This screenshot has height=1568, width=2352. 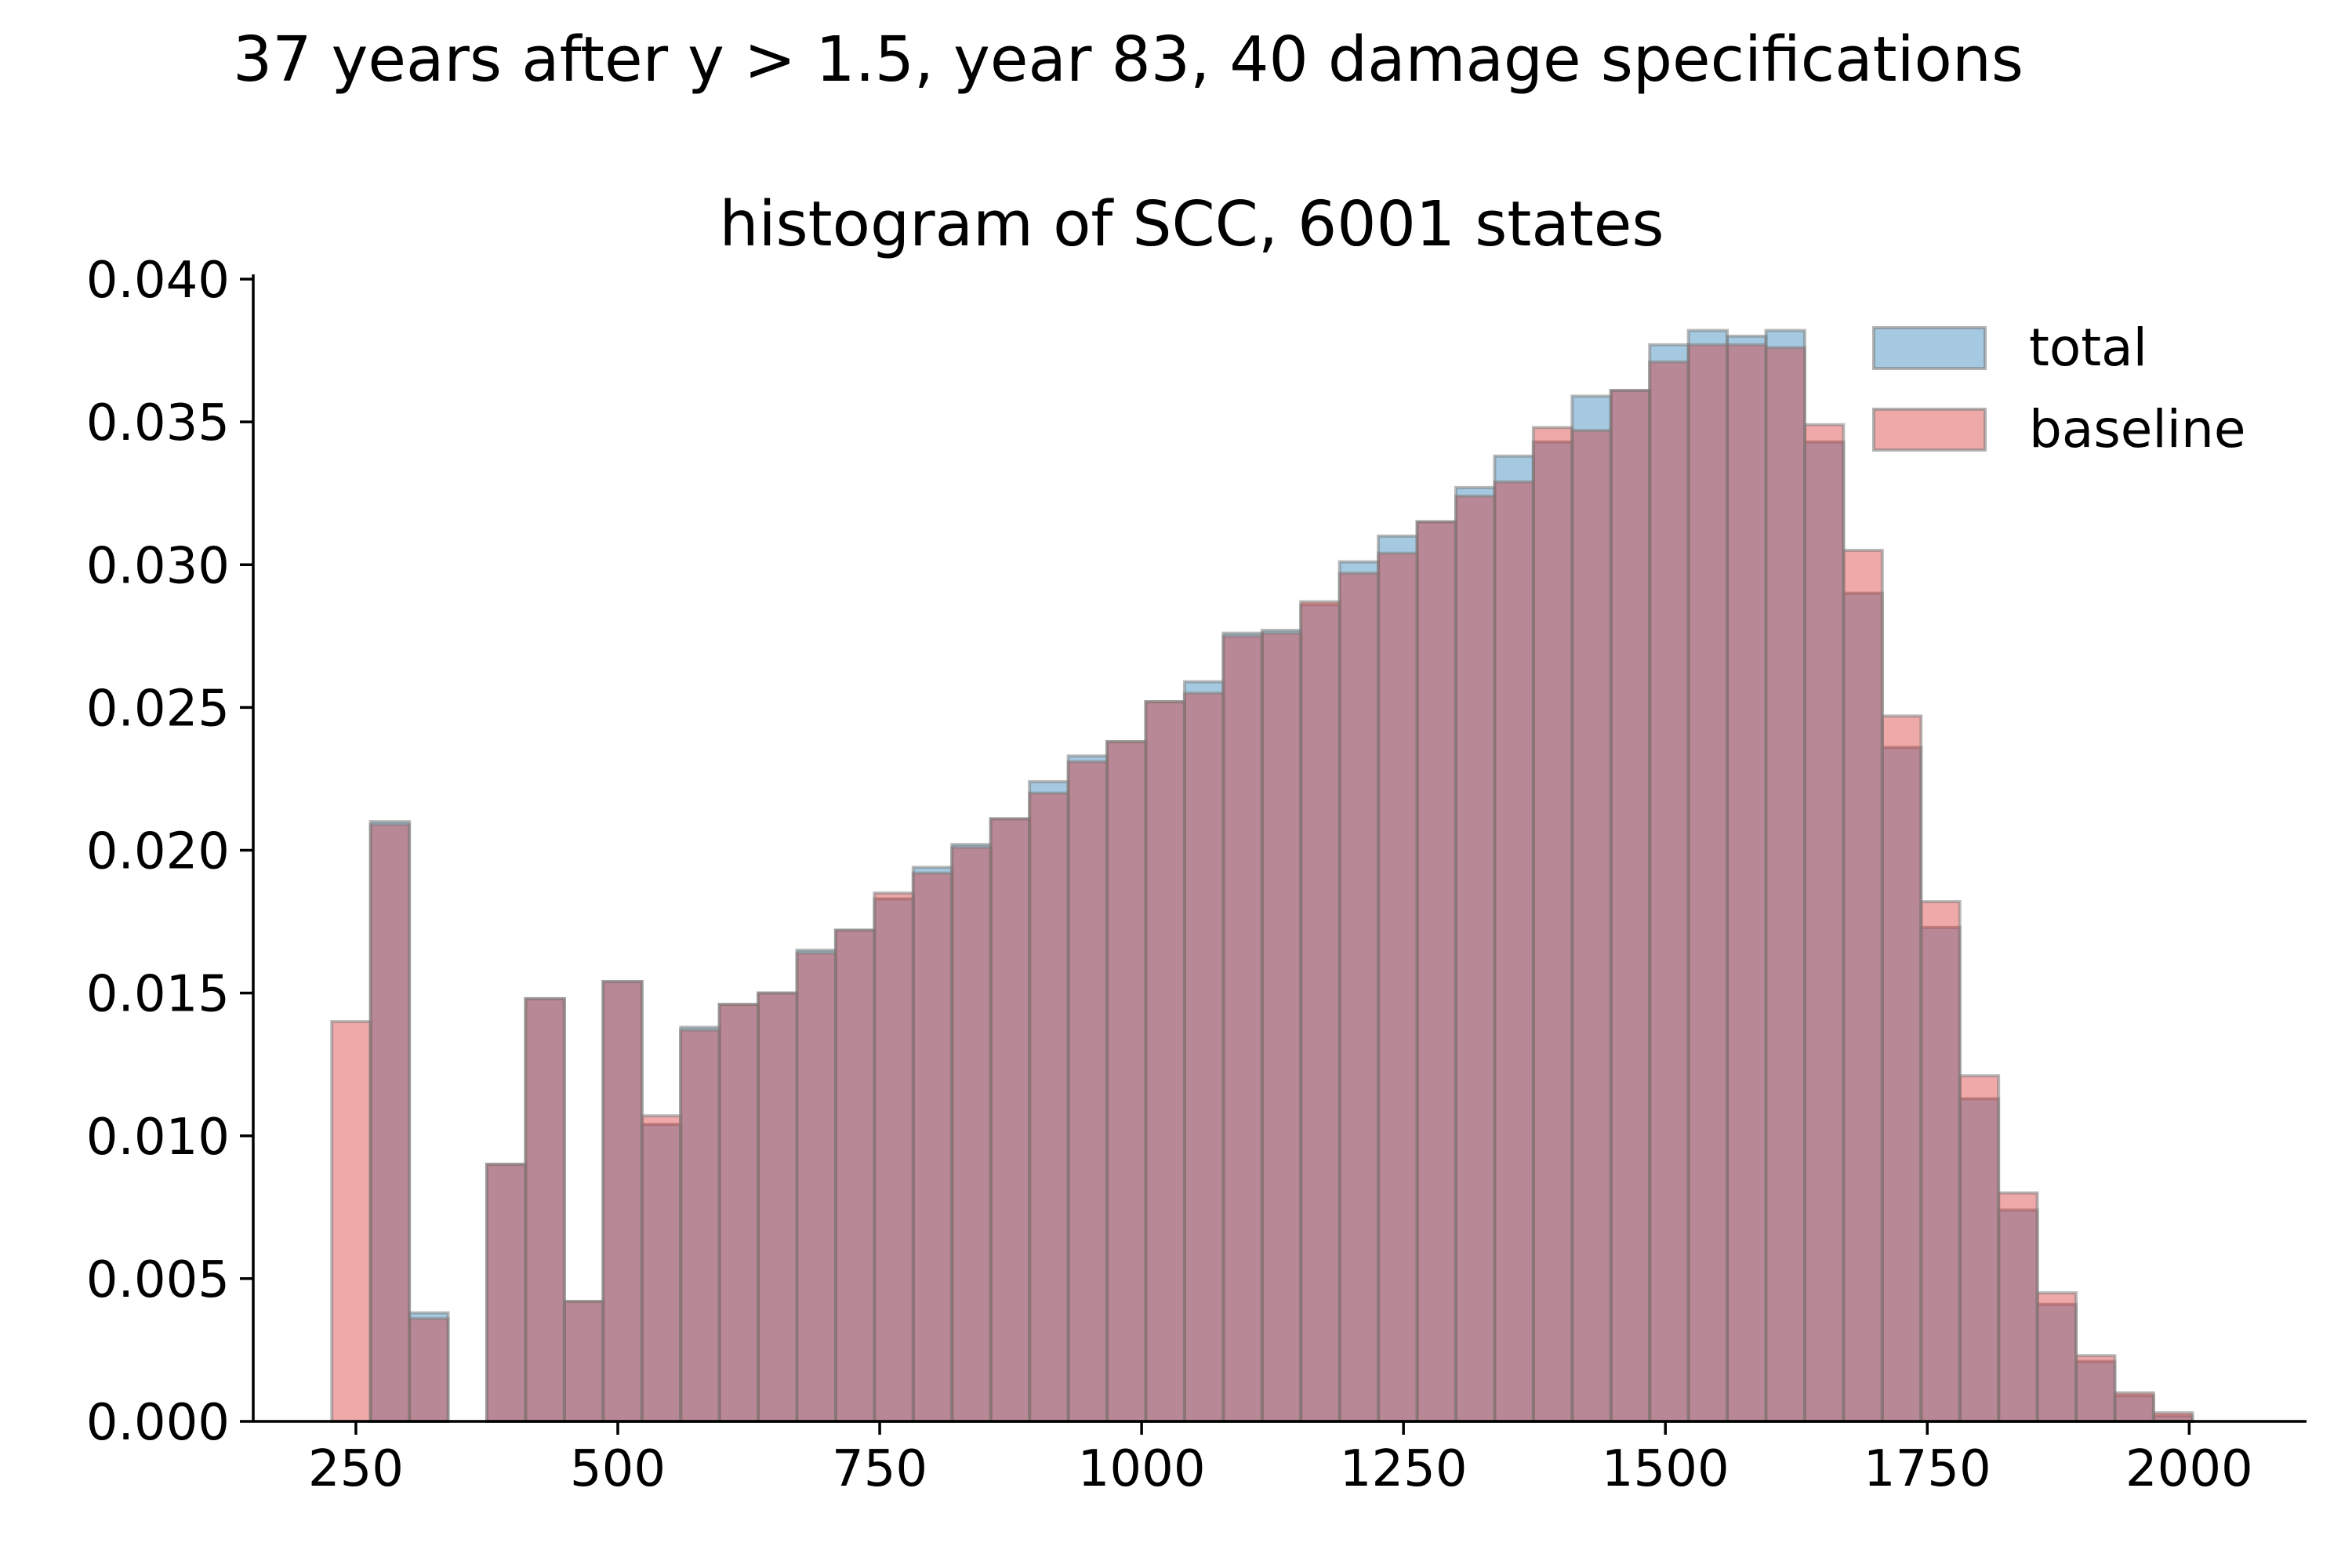 I want to click on y-tick-label: 0.035, so click(x=158, y=423).